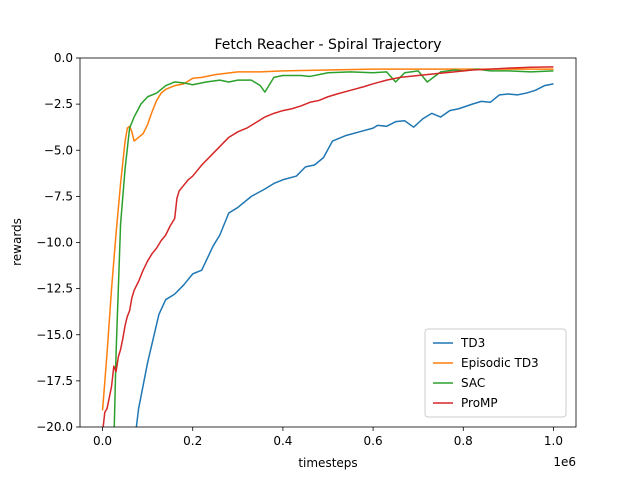 The image size is (640, 480). I want to click on x-axis-offset-label: 1e6, so click(564, 462).